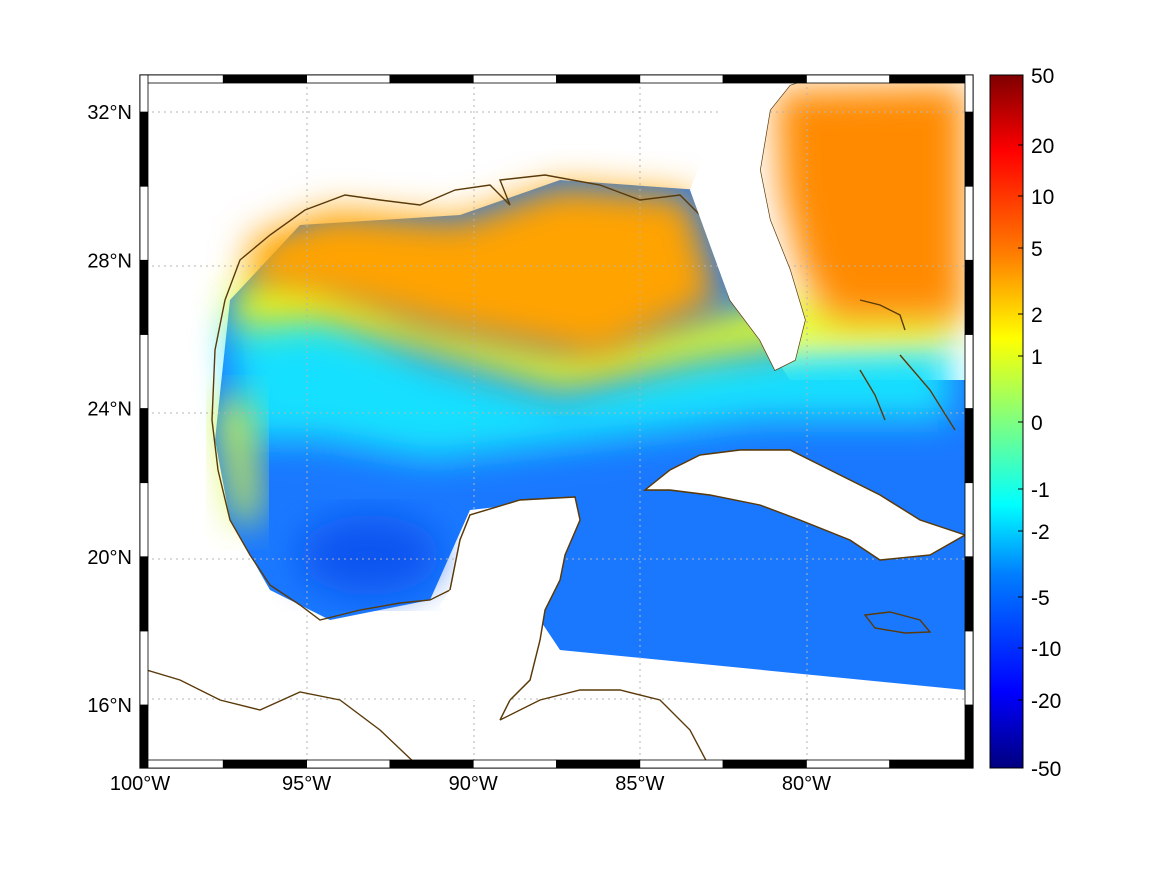 This screenshot has height=875, width=1167. What do you see at coordinates (755, 222) in the screenshot?
I see `land-florida` at bounding box center [755, 222].